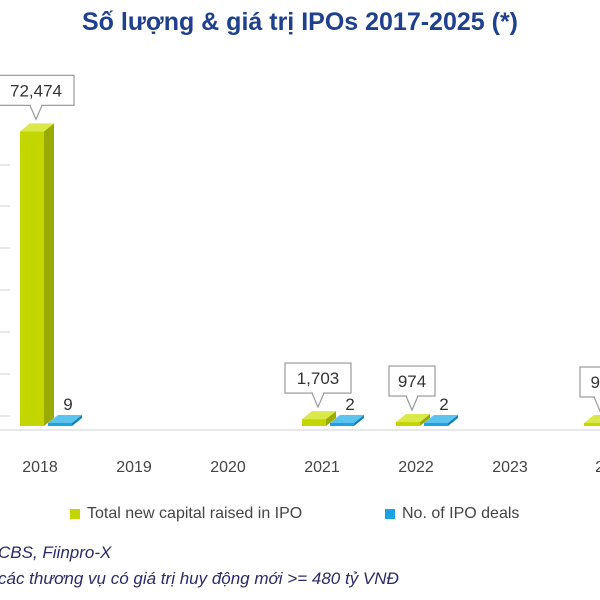  Describe the element at coordinates (319, 418) in the screenshot. I see `bar-capital-2021` at that location.